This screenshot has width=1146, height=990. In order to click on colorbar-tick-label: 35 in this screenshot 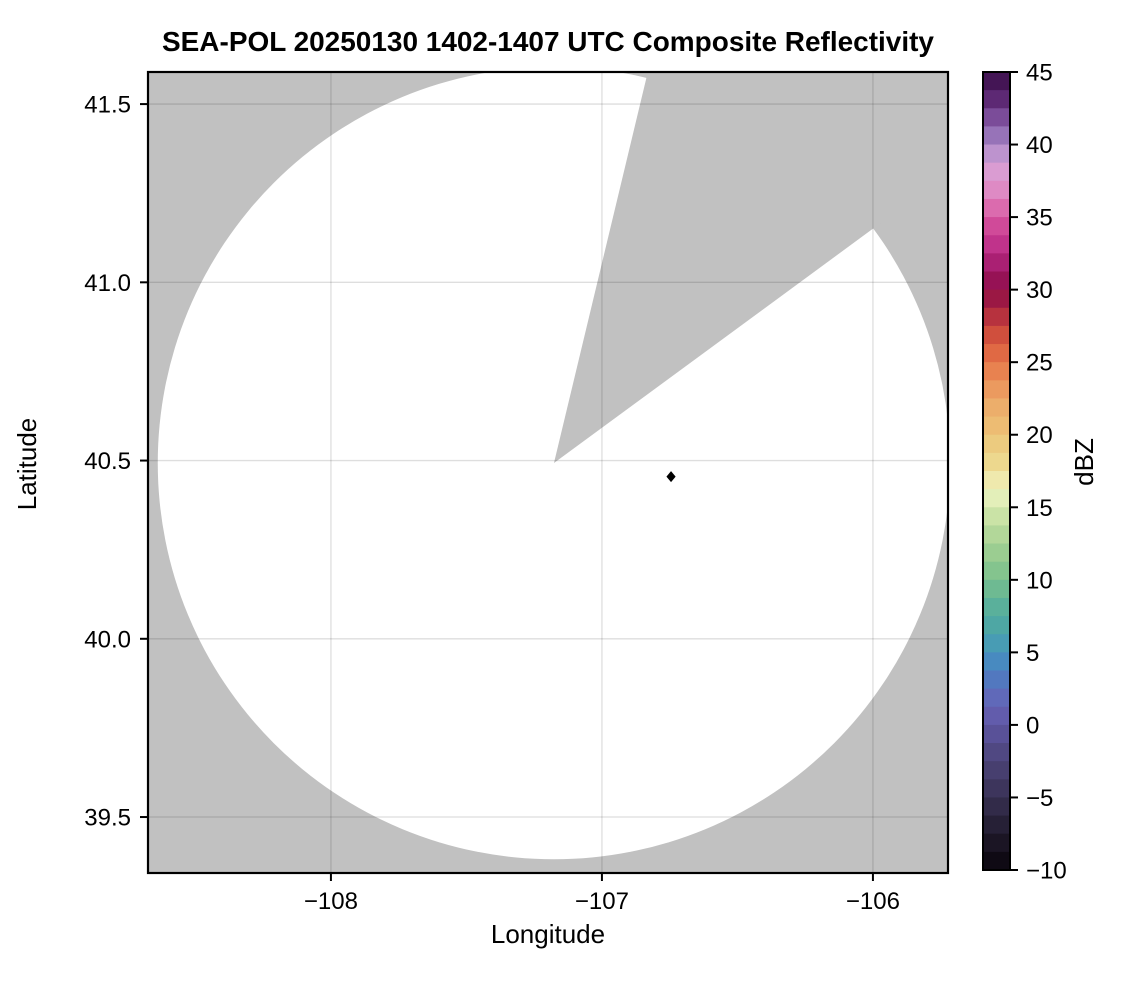, I will do `click(1039, 218)`.